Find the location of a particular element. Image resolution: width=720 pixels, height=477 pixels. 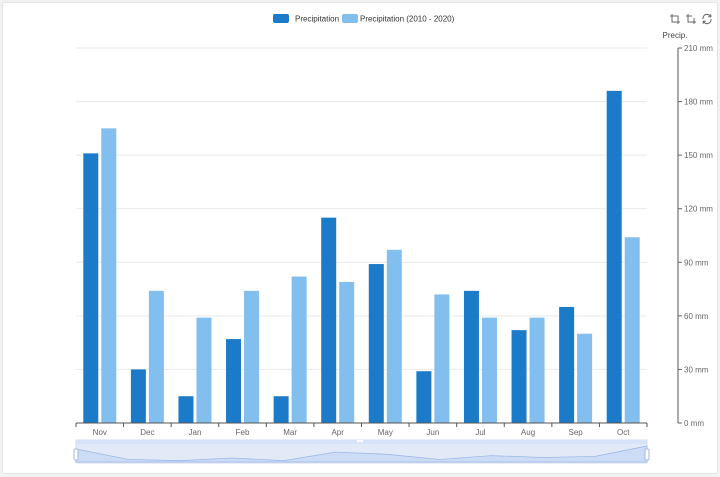

x-tick-label: Jun is located at coordinates (432, 432).